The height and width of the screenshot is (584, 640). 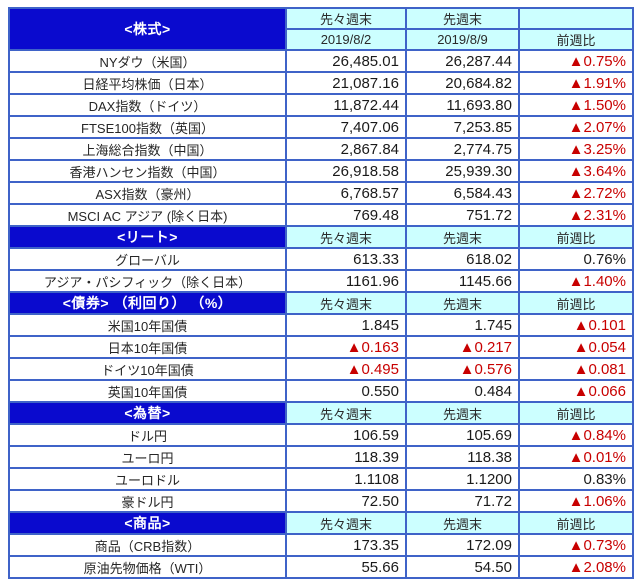 What do you see at coordinates (576, 325) in the screenshot?
I see `cell-week-change: ▲0.101` at bounding box center [576, 325].